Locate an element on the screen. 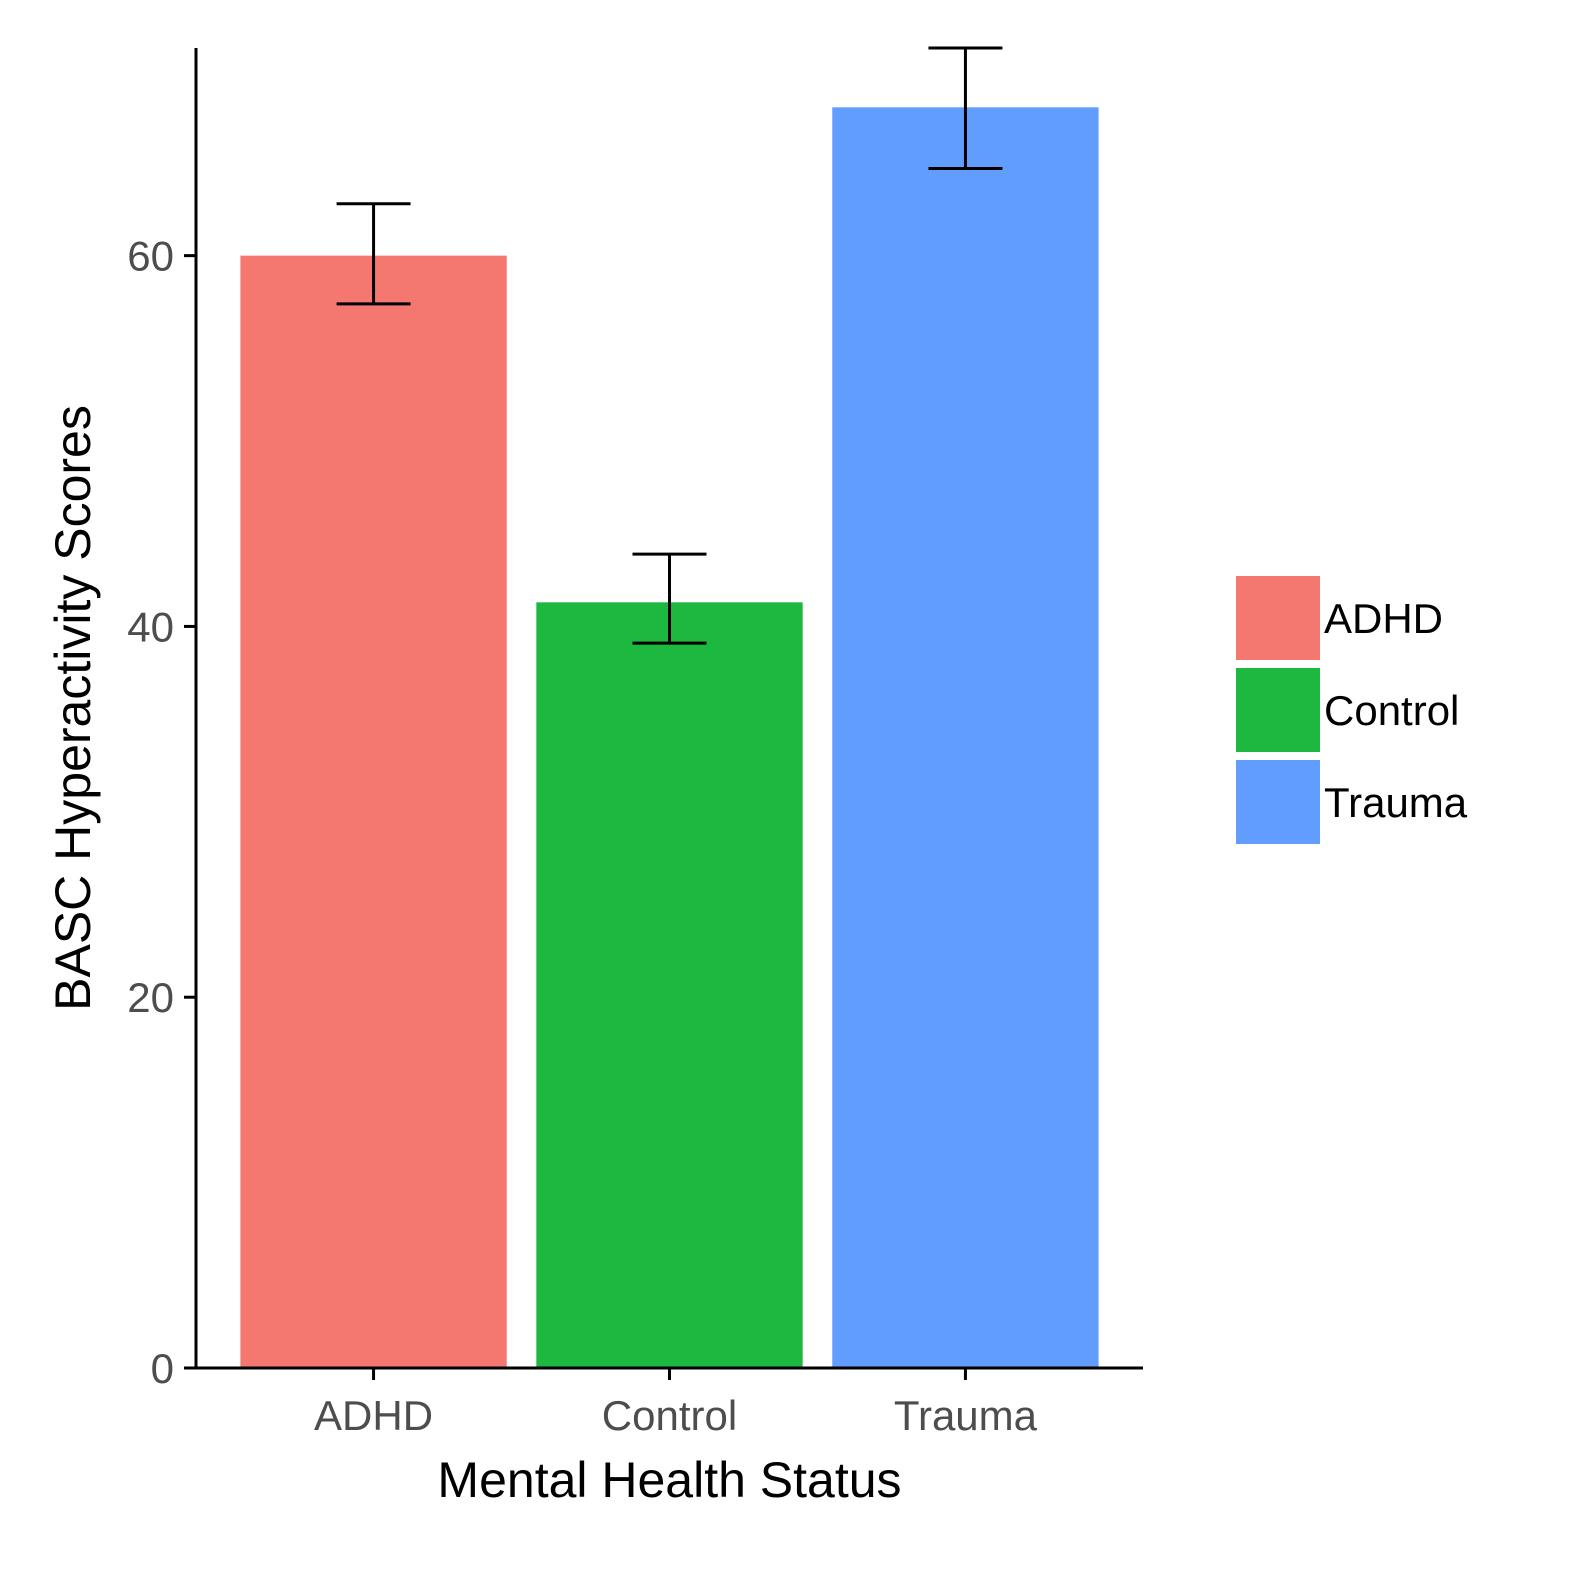  legend-item-adhd: ADHD is located at coordinates (1339, 618).